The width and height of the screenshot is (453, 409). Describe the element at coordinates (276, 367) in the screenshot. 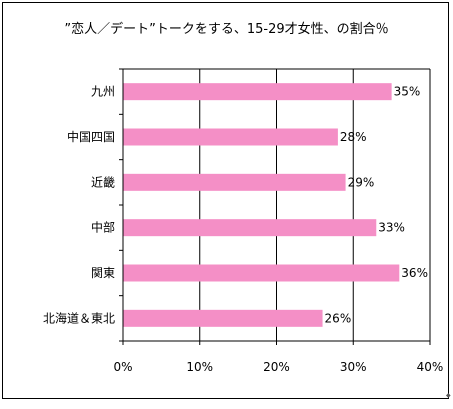

I see `x-tick-label-3: 20%` at that location.